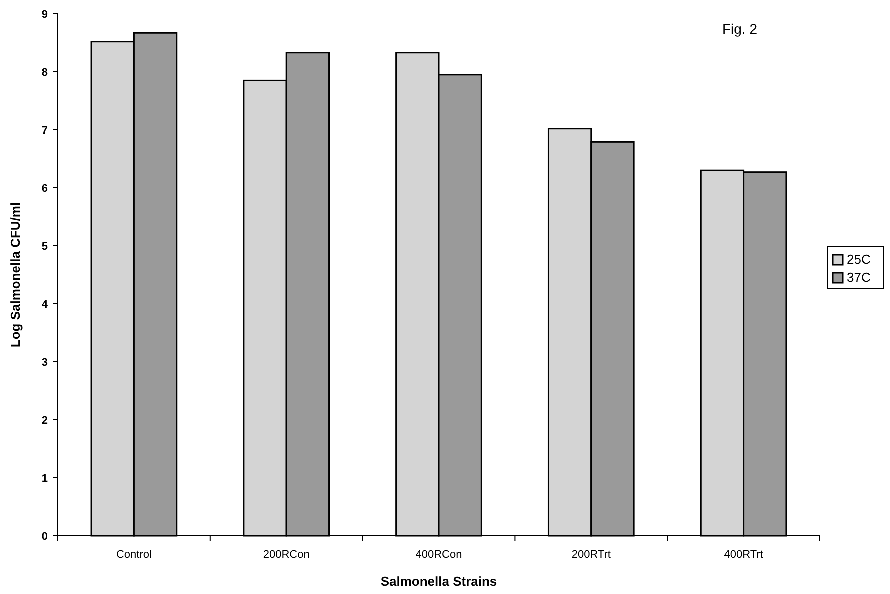 The width and height of the screenshot is (890, 594). I want to click on y-tick-label: 1, so click(45, 478).